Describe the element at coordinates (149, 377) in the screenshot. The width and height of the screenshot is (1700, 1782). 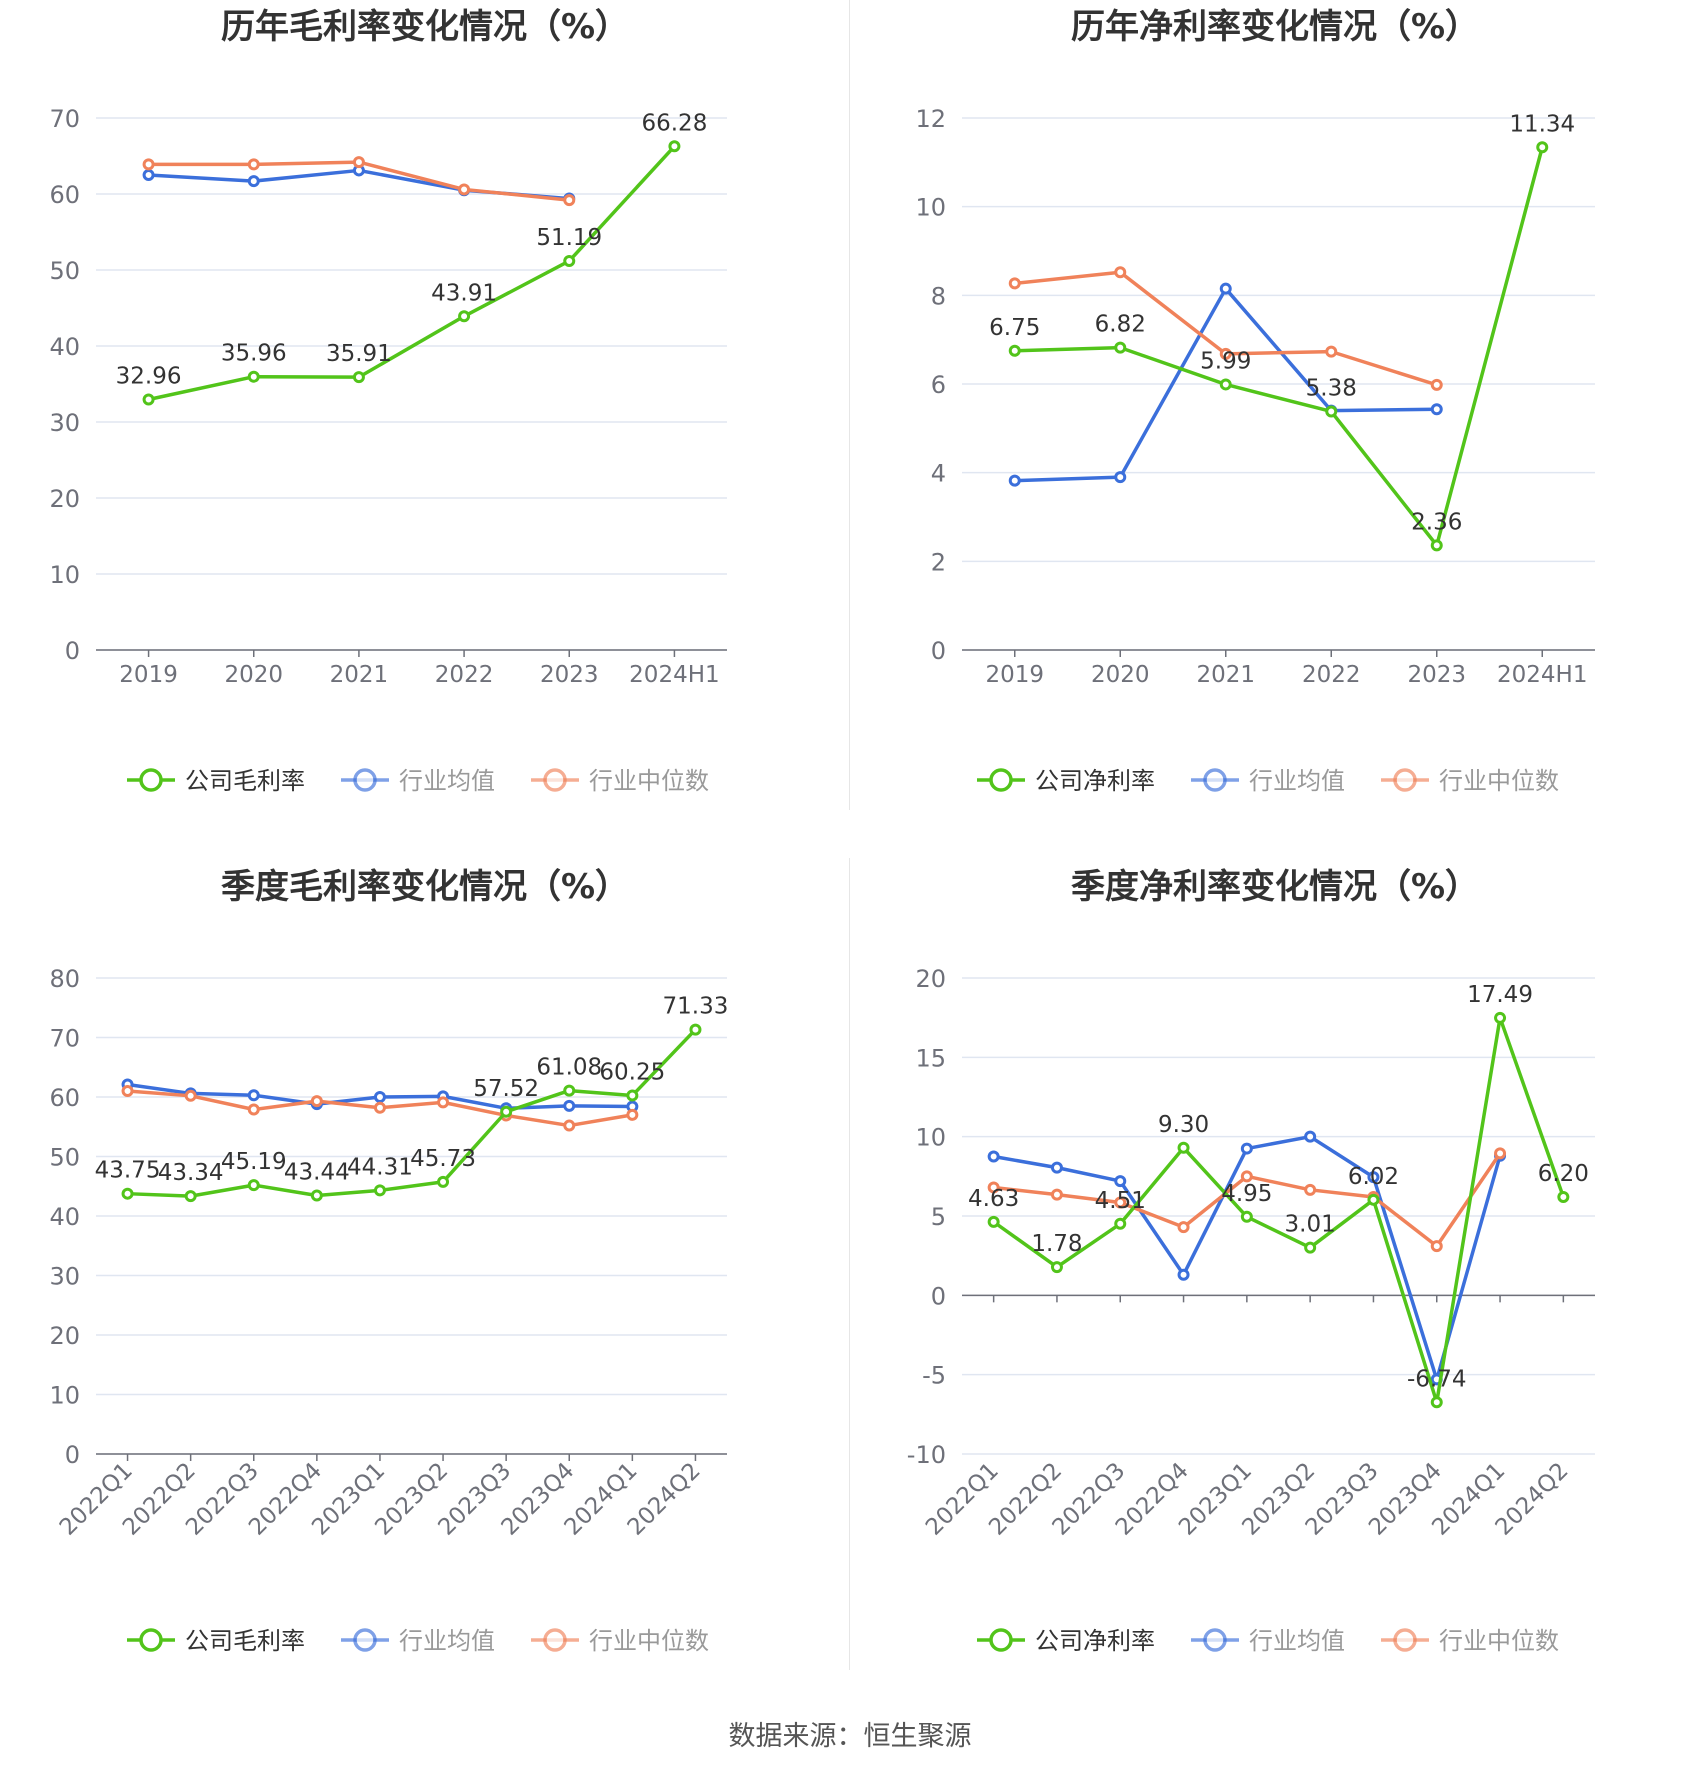
I see `data-label: 32.96` at that location.